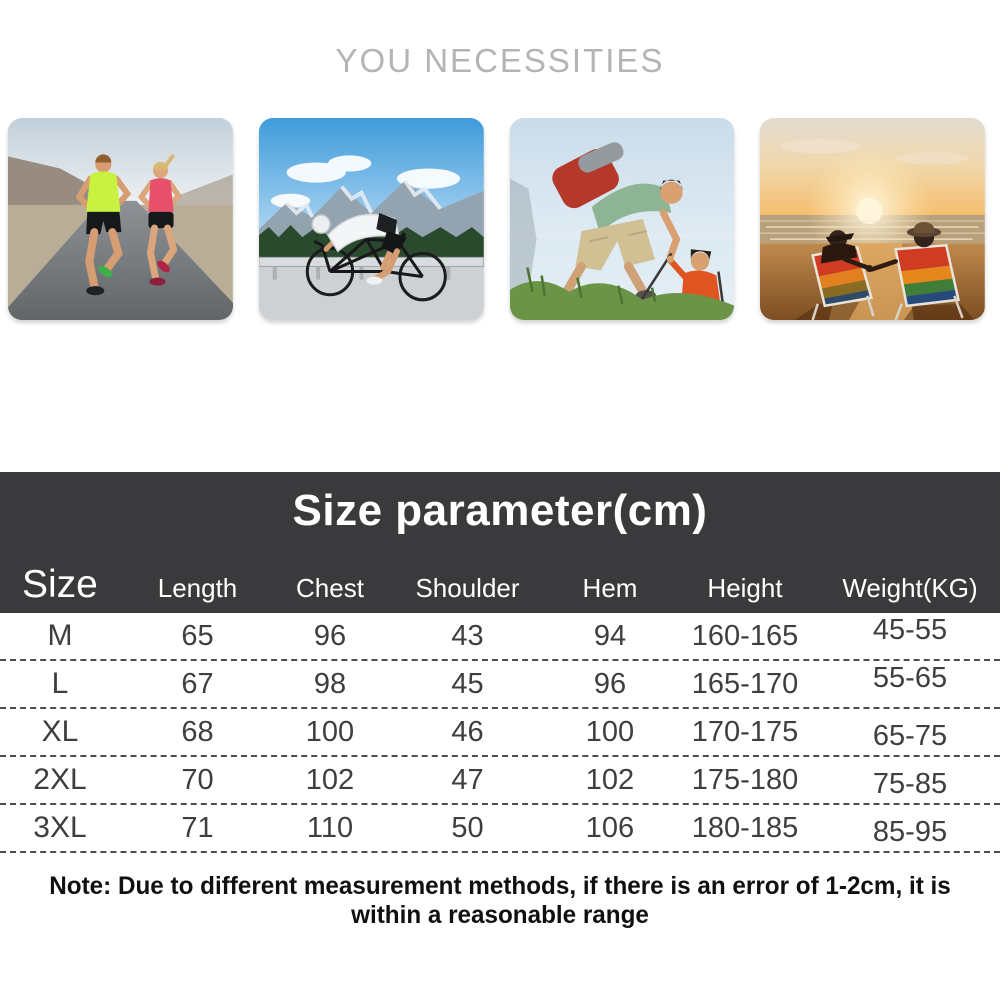 The width and height of the screenshot is (1000, 1000). What do you see at coordinates (197, 635) in the screenshot?
I see `cell-length: 65` at bounding box center [197, 635].